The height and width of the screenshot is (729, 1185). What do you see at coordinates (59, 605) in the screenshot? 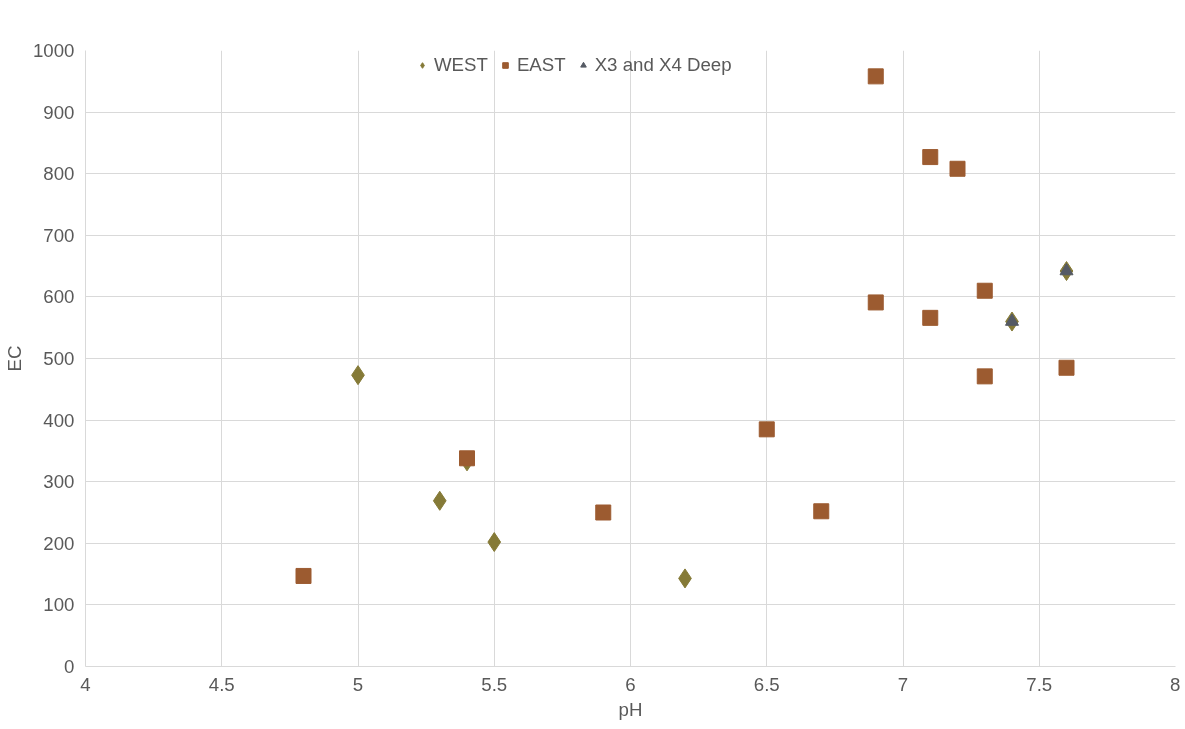
I see `y-tick-label: 100` at bounding box center [59, 605].